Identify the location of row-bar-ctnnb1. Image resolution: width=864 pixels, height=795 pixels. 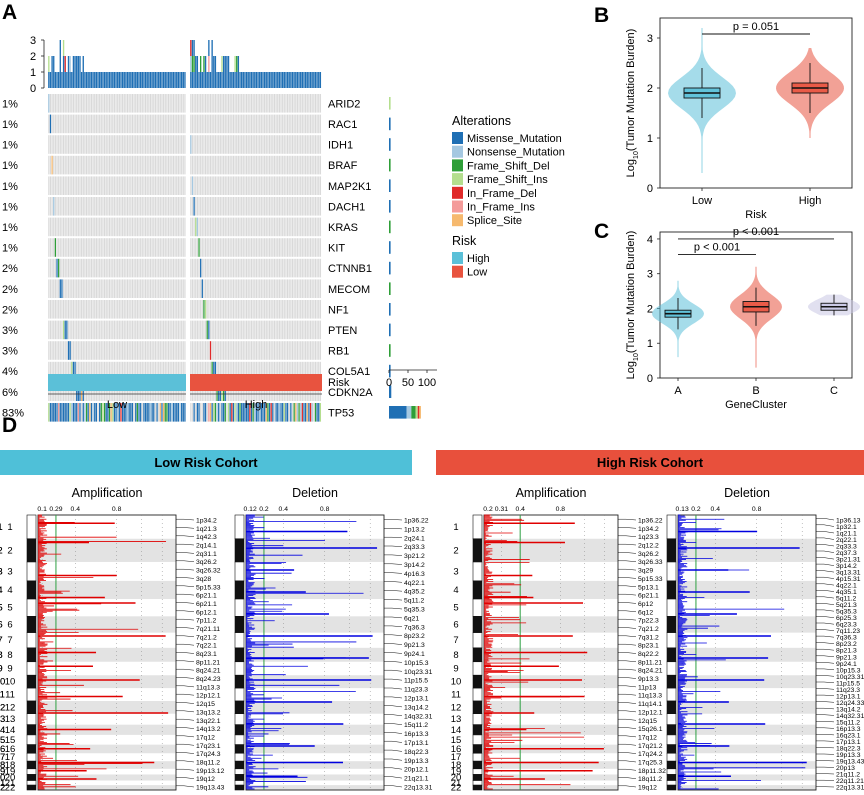
(390, 268).